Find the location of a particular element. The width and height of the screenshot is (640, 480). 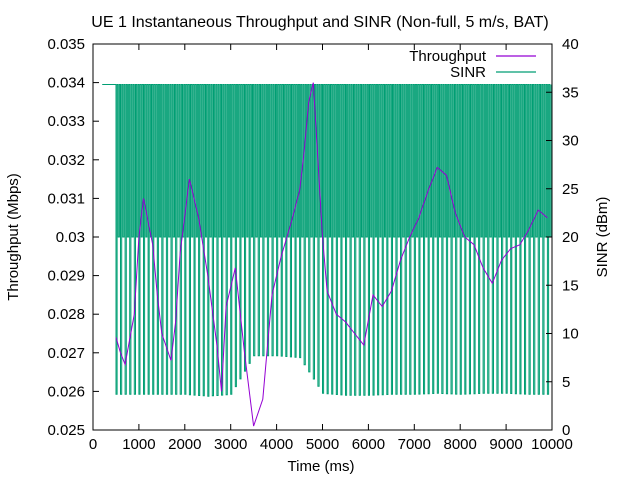

x-axis-label: Time (ms) is located at coordinates (321, 466).